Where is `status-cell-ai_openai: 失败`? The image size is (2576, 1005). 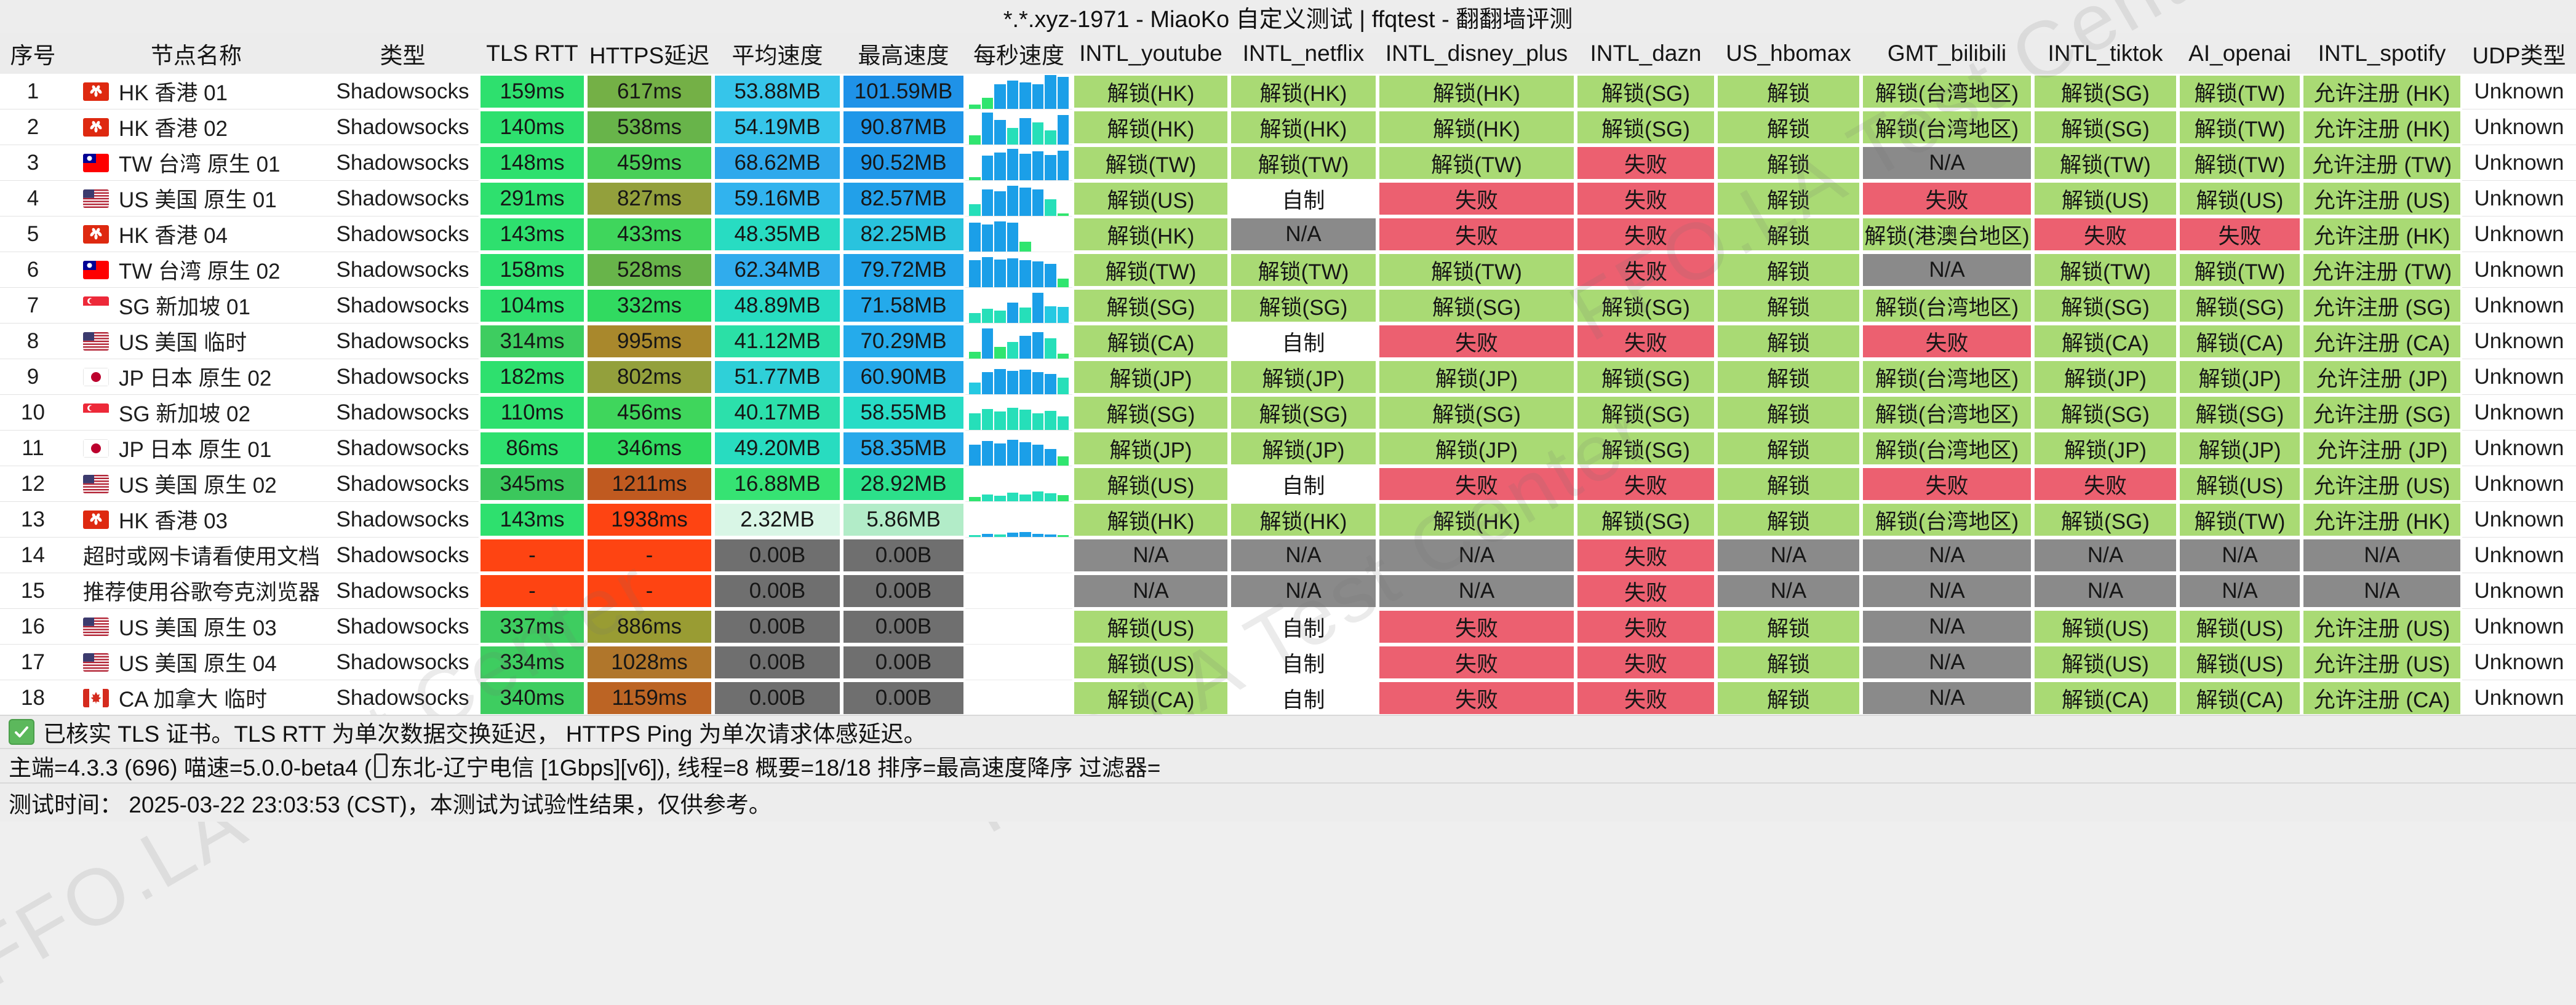
status-cell-ai_openai: 失败 is located at coordinates (2240, 234).